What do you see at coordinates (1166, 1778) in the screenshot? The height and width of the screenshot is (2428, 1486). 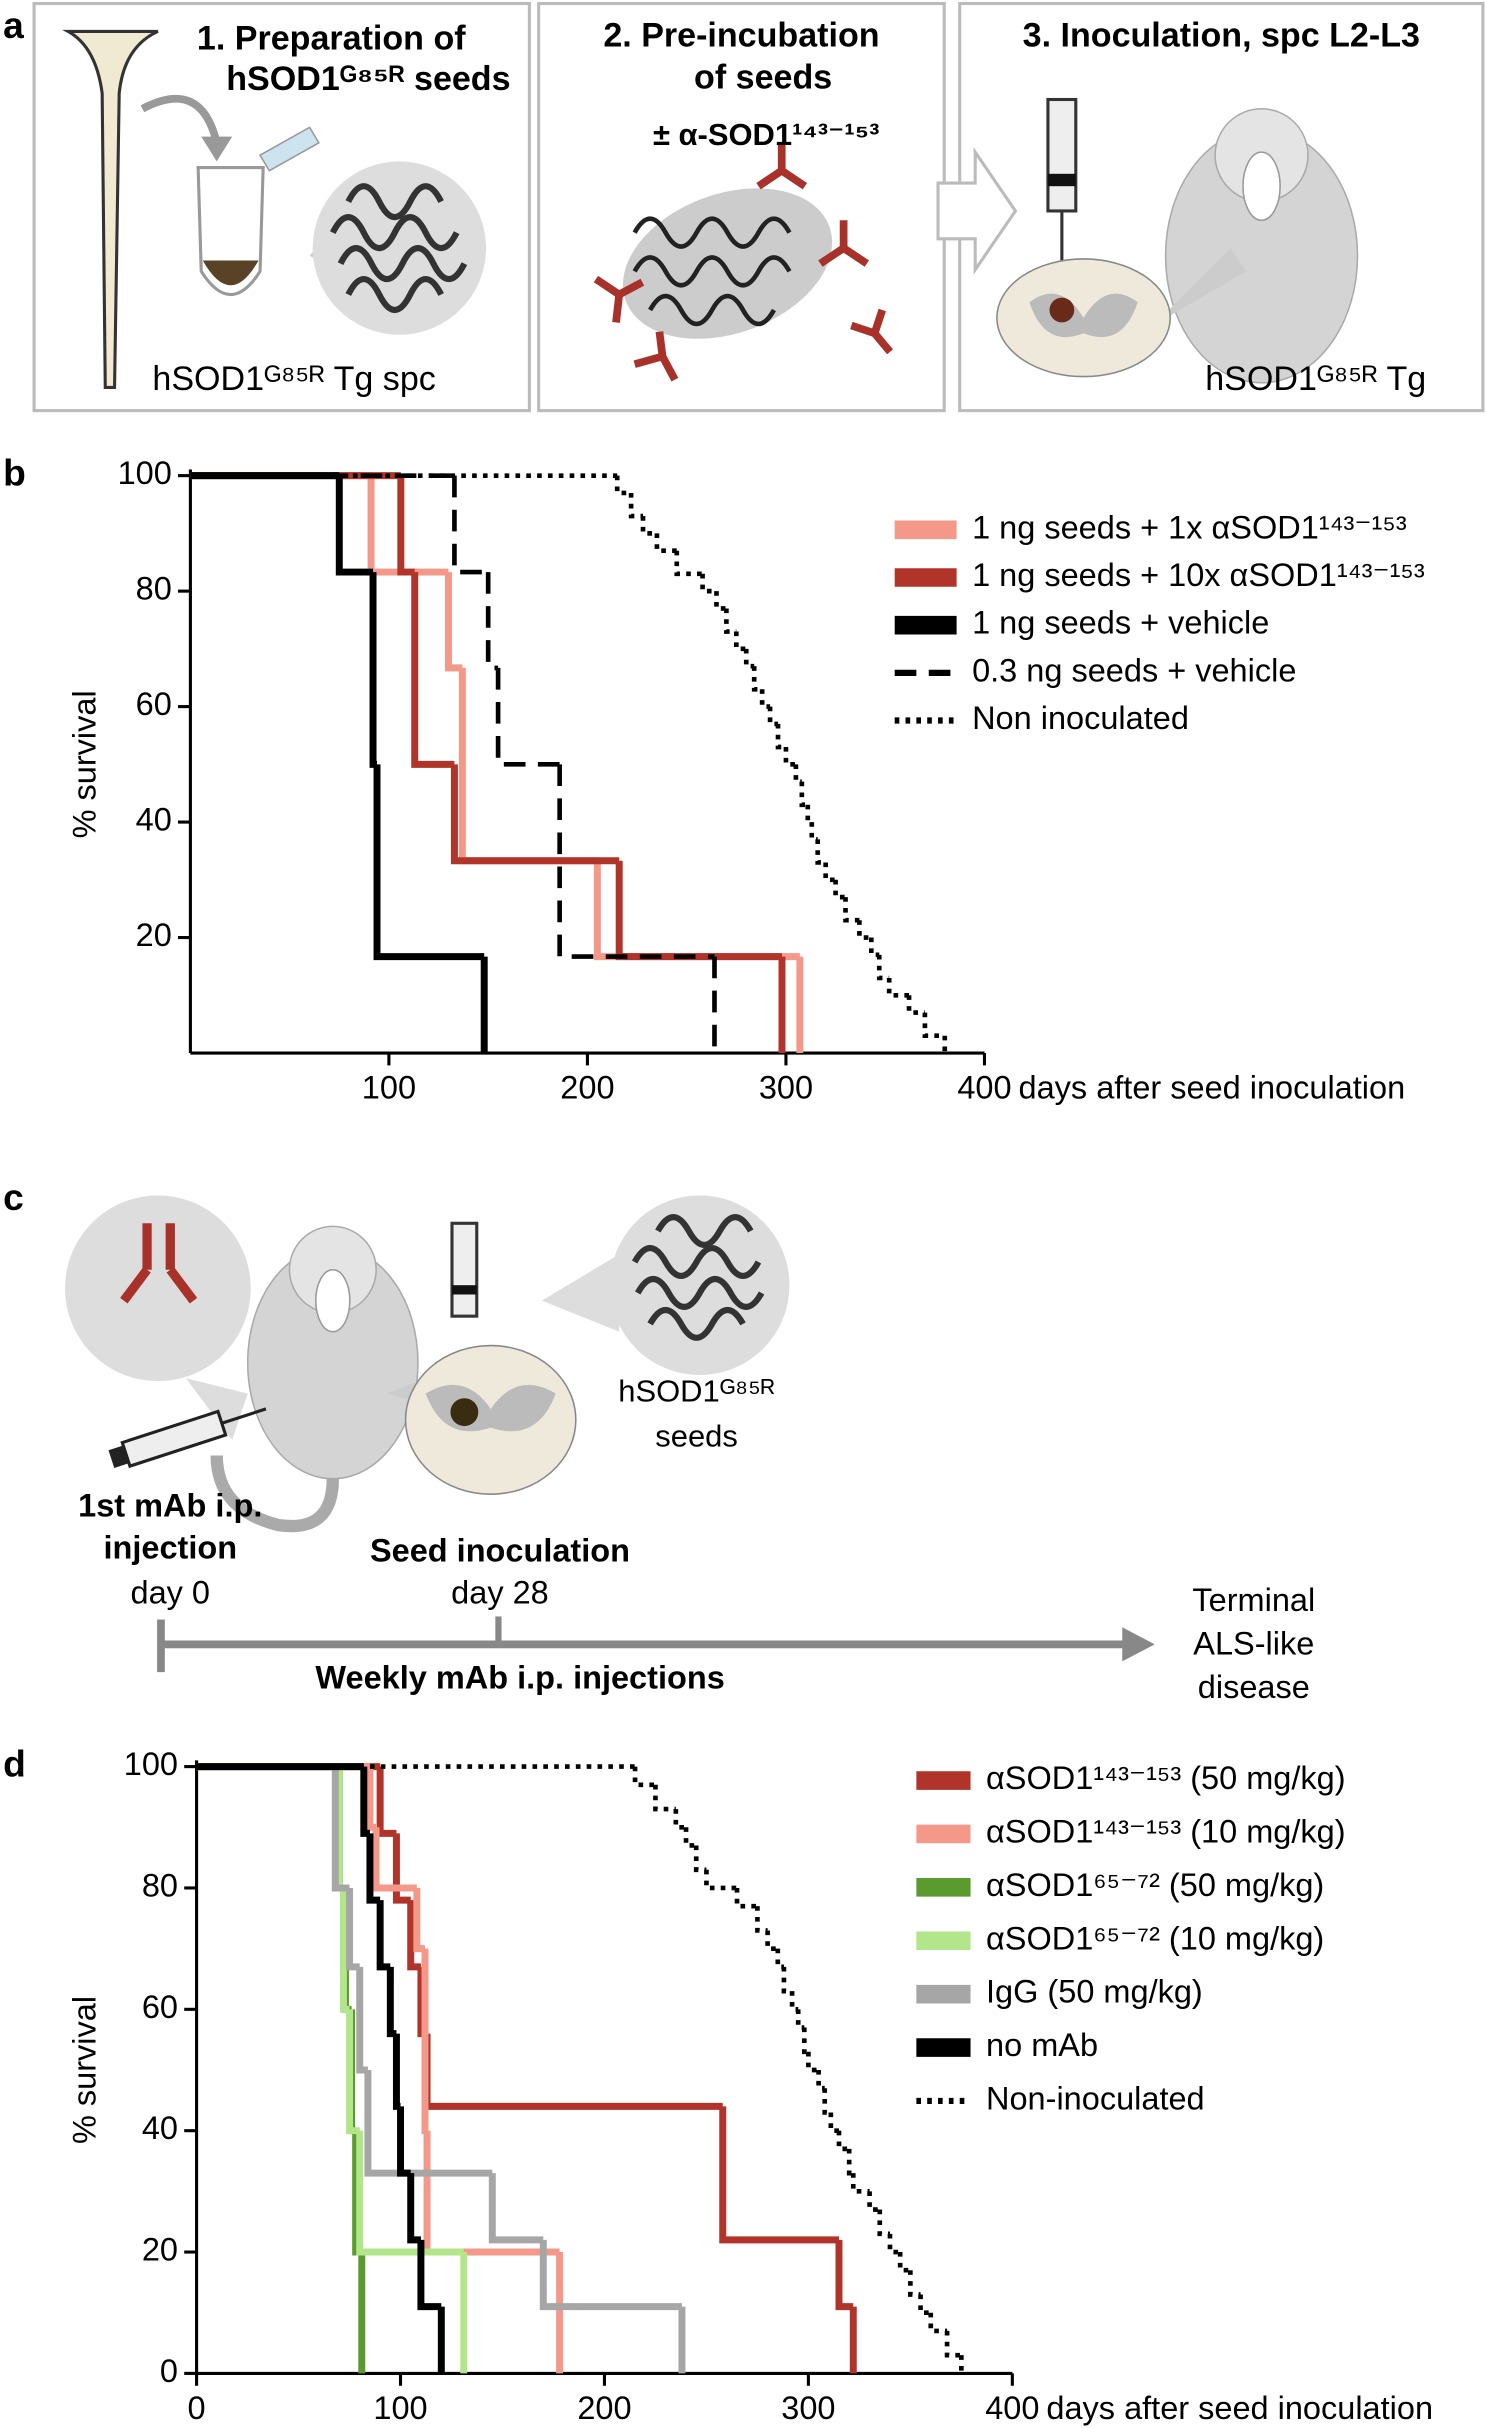 I see `legend-label: αSOD1¹⁴³⁻¹⁵³ (50 mg/kg)` at bounding box center [1166, 1778].